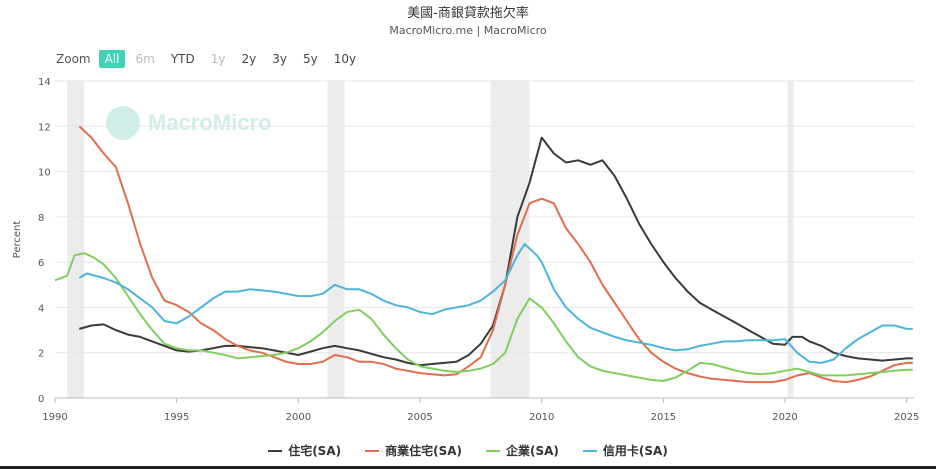 Image resolution: width=936 pixels, height=469 pixels. I want to click on x-tick-label: 2020, so click(784, 417).